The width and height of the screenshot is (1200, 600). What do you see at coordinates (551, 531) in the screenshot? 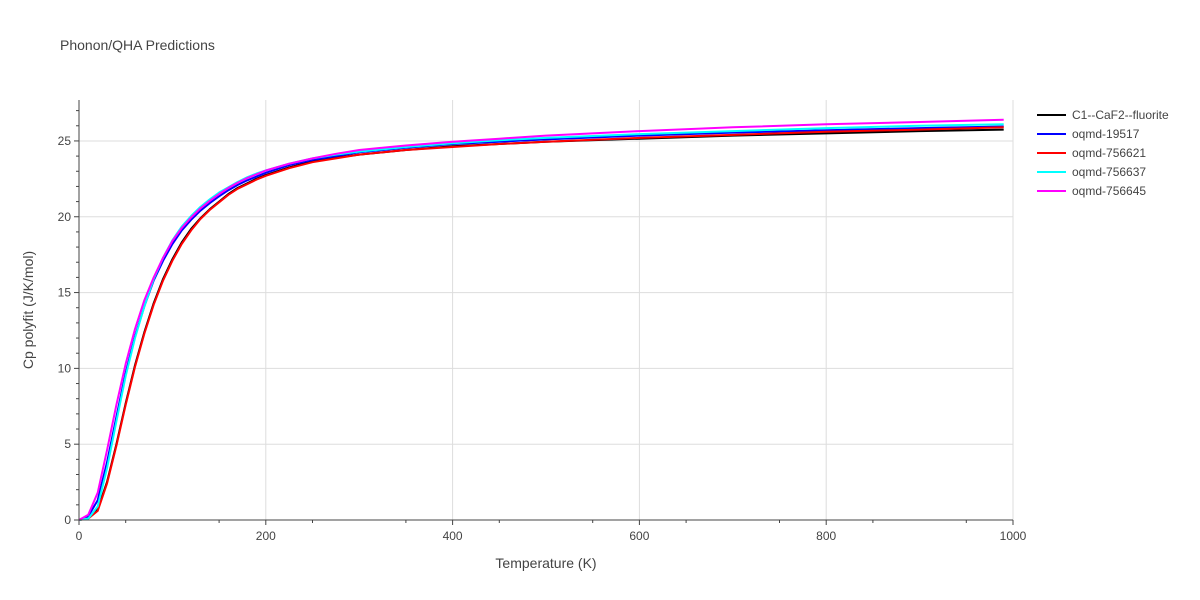
I see `x-ticks: 0 200 400 600 800 1000` at bounding box center [551, 531].